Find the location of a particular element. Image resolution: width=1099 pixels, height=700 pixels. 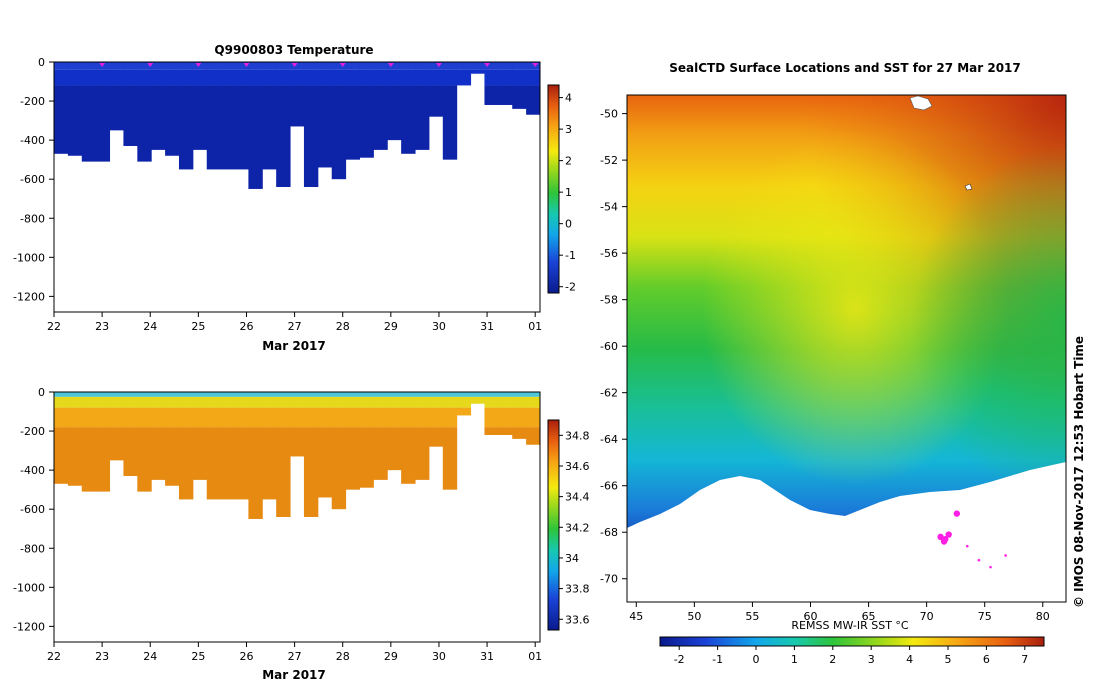

temperature-x-axis: 22 23 24 25 26 27 28 29 30 31 01 is located at coordinates (294, 322).